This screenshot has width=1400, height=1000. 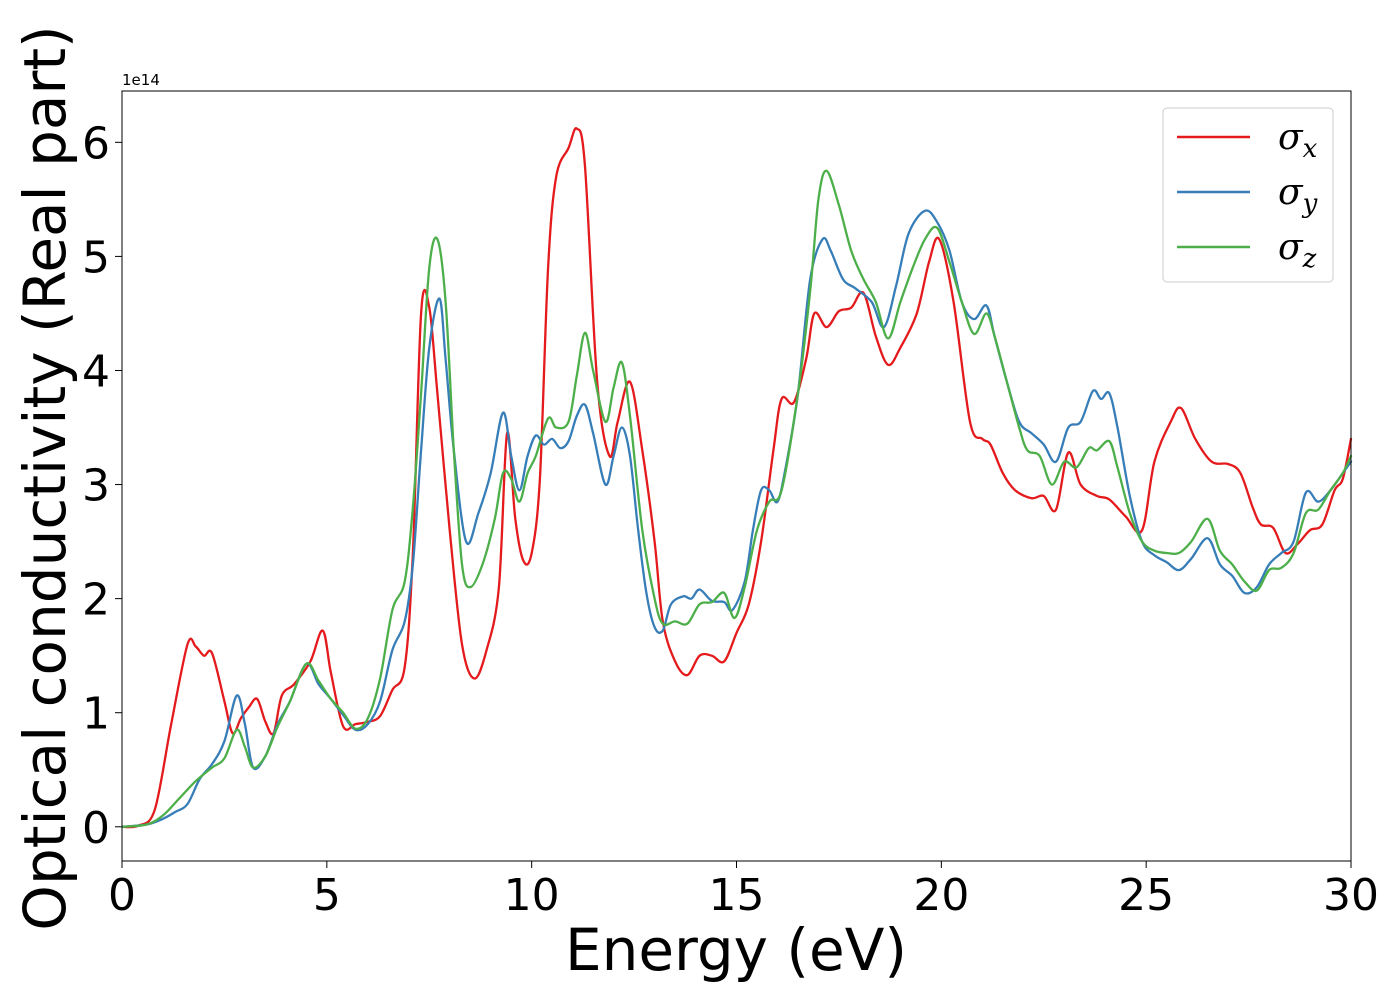 What do you see at coordinates (327, 895) in the screenshot?
I see `x-tick-label: 5` at bounding box center [327, 895].